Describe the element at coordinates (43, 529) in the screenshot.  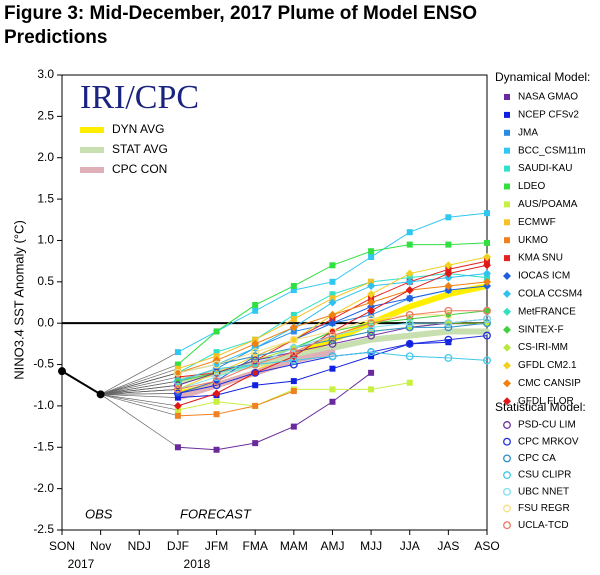
I see `y-tick-label: -2.5` at that location.